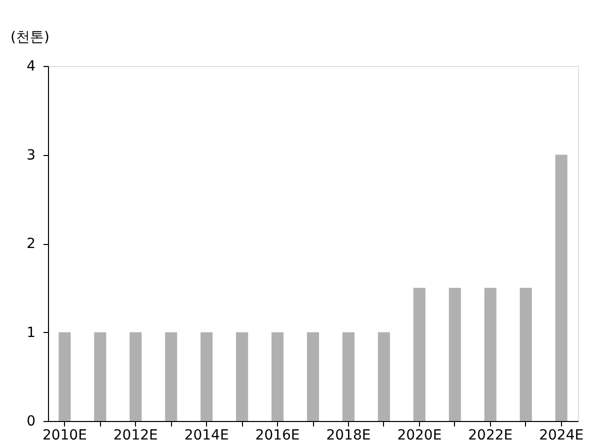 The image size is (615, 442). What do you see at coordinates (490, 435) in the screenshot?
I see `x-tick-label: 2022E` at bounding box center [490, 435].